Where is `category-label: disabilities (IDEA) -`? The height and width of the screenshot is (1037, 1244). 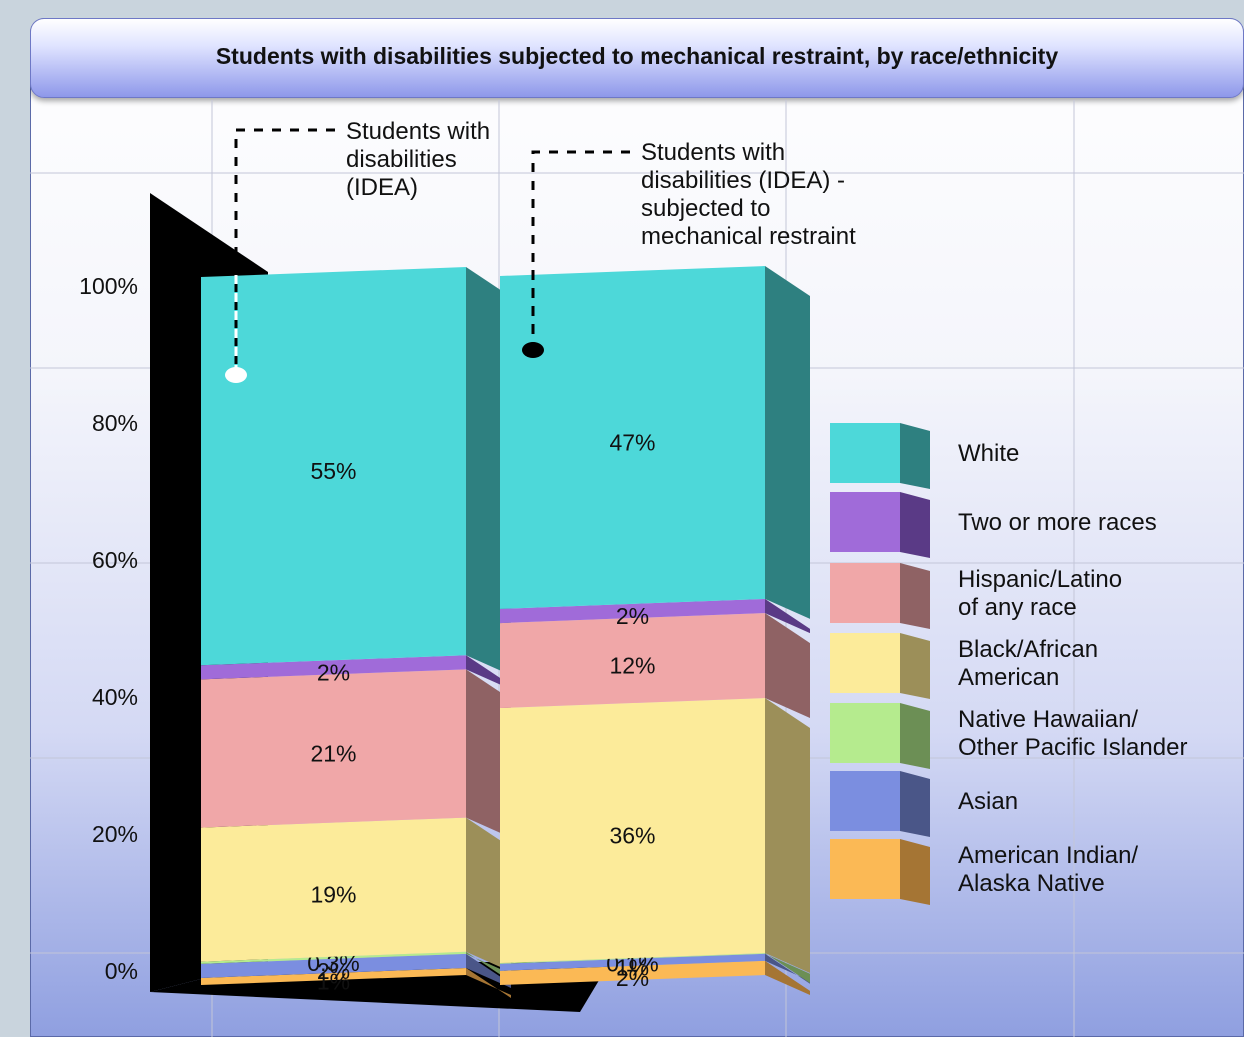 category-label: disabilities (IDEA) - is located at coordinates (743, 180).